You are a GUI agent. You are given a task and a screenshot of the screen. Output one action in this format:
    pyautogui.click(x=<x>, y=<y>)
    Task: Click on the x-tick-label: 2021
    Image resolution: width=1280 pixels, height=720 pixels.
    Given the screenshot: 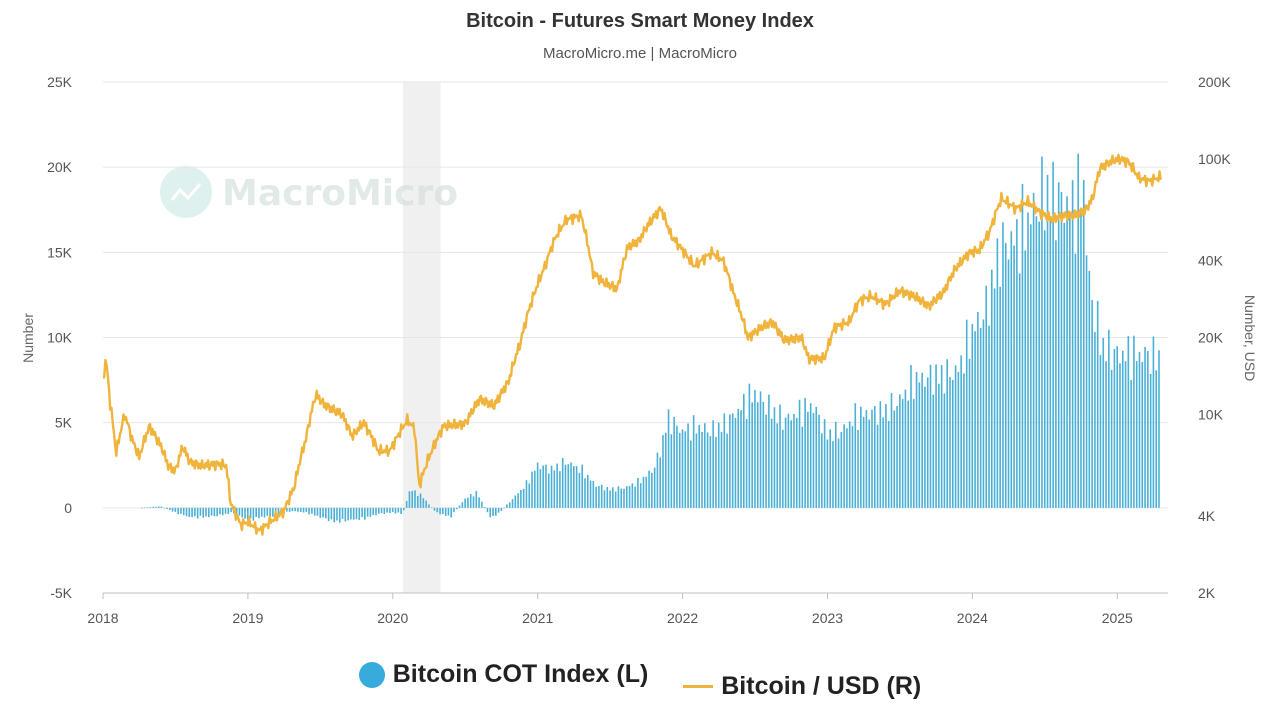 What is the action you would take?
    pyautogui.click(x=537, y=618)
    